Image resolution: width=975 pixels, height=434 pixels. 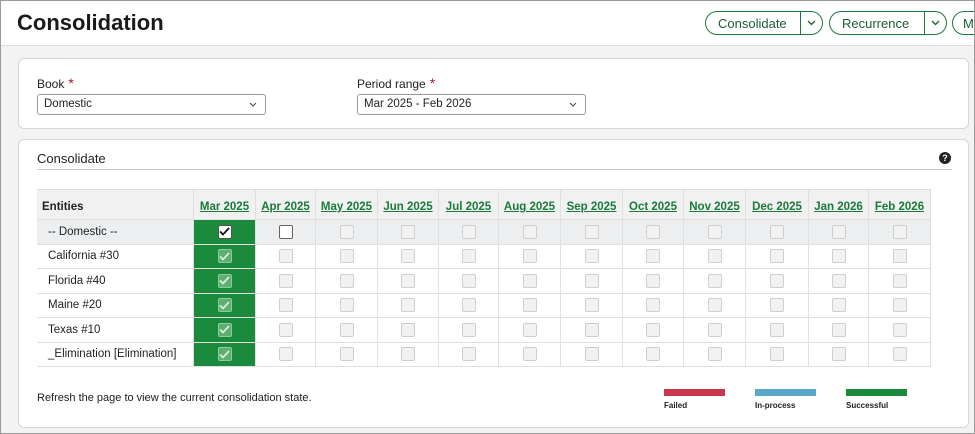 What do you see at coordinates (469, 204) in the screenshot?
I see `column-header-link: Jul 2025` at bounding box center [469, 204].